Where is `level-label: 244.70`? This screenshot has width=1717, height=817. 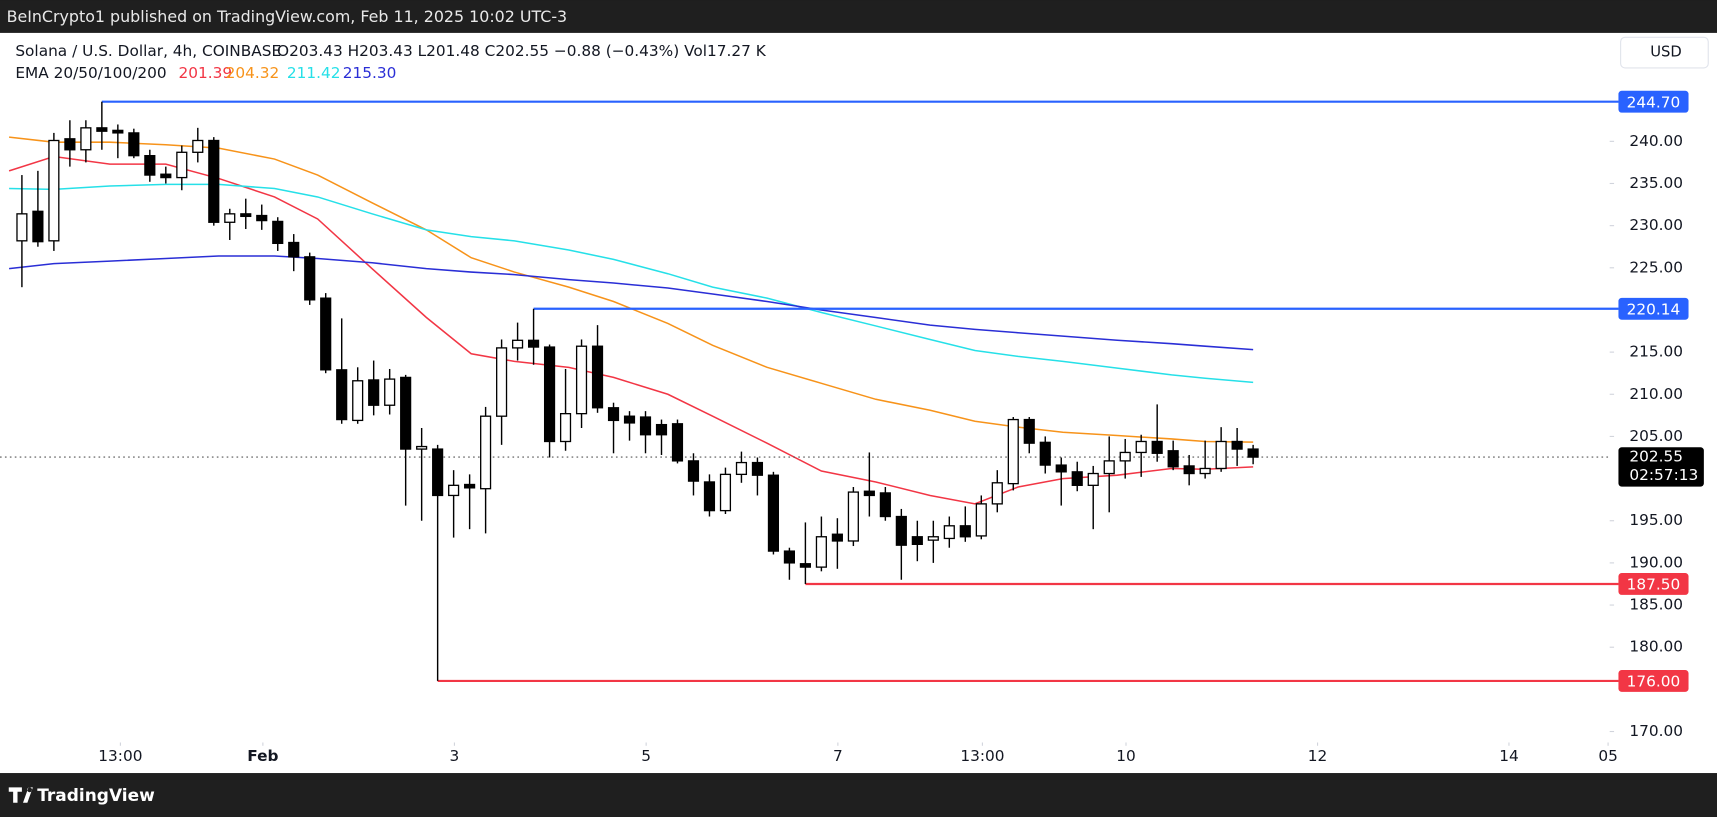
level-label: 244.70 is located at coordinates (1654, 102).